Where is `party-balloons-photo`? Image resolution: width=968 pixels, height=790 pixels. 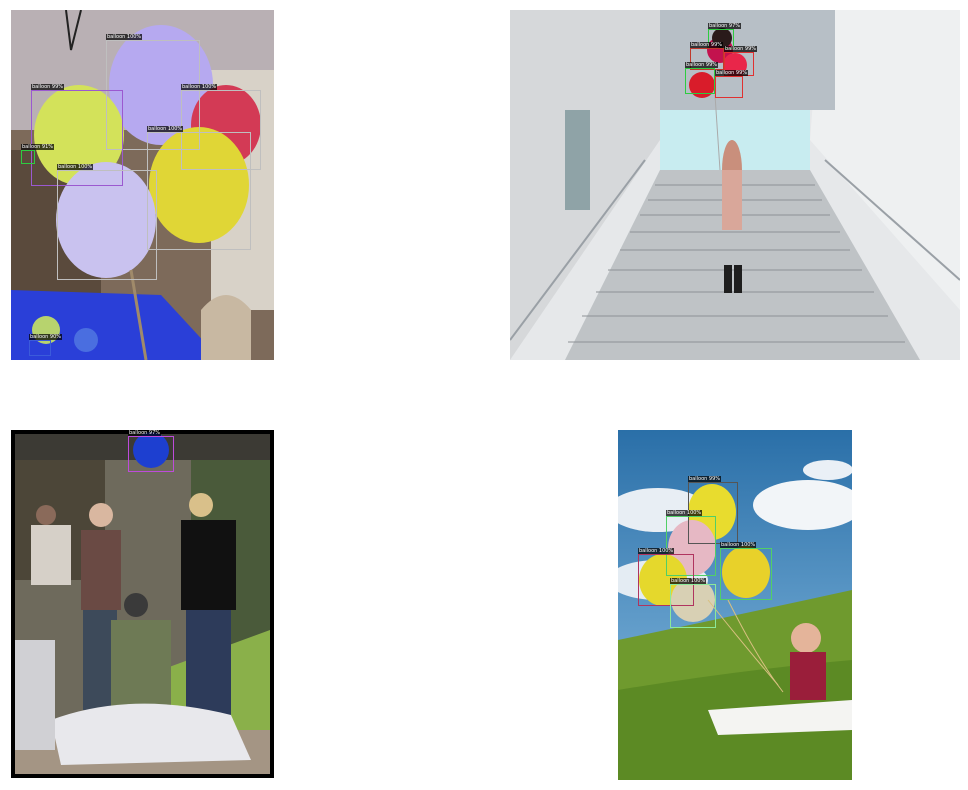
party-balloons-photo is located at coordinates (142, 185).